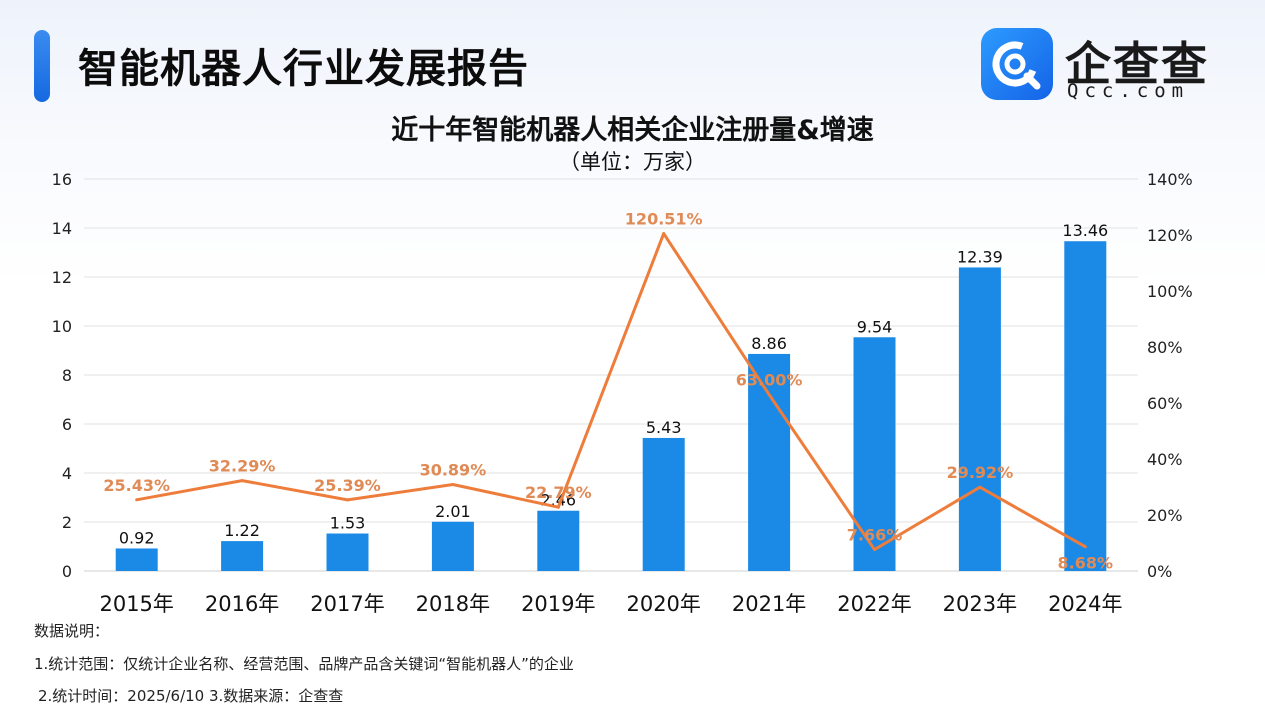 This screenshot has width=1265, height=713. I want to click on bar-value-label: 2.01, so click(453, 511).